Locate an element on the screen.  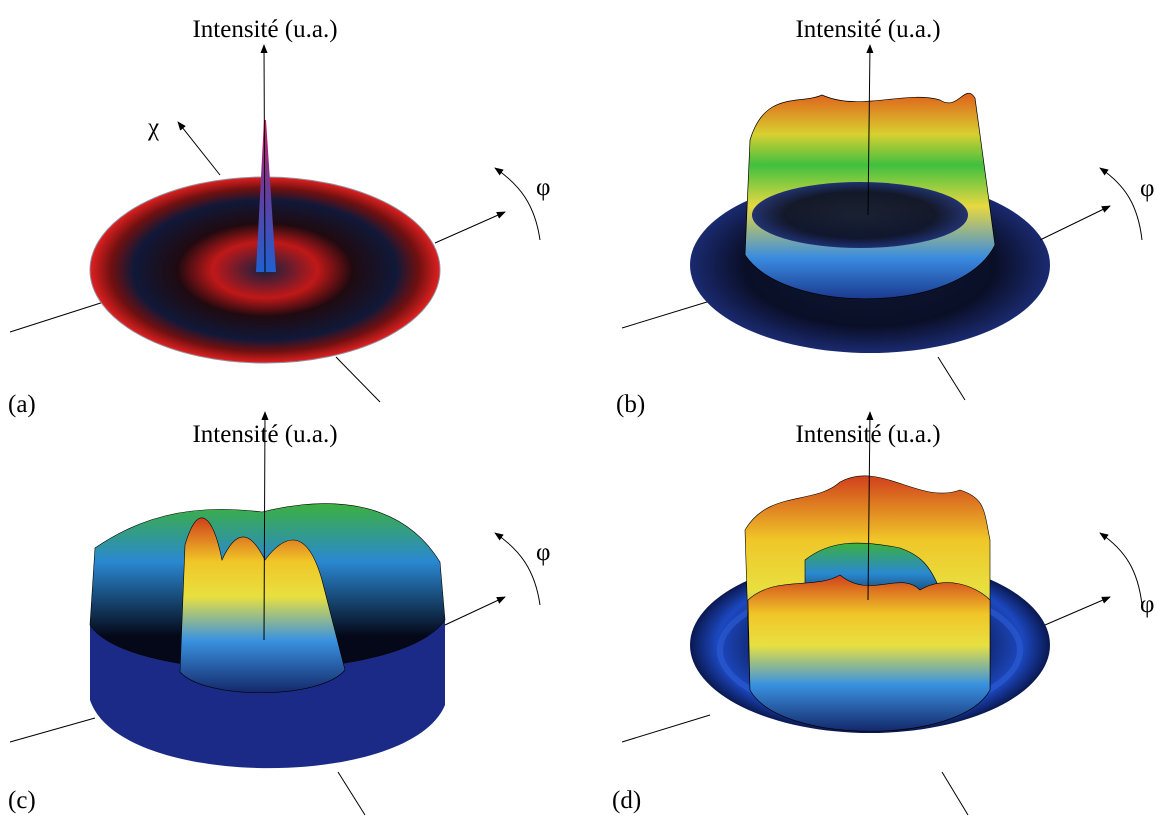
panel-label: (c) is located at coordinates (22, 800).